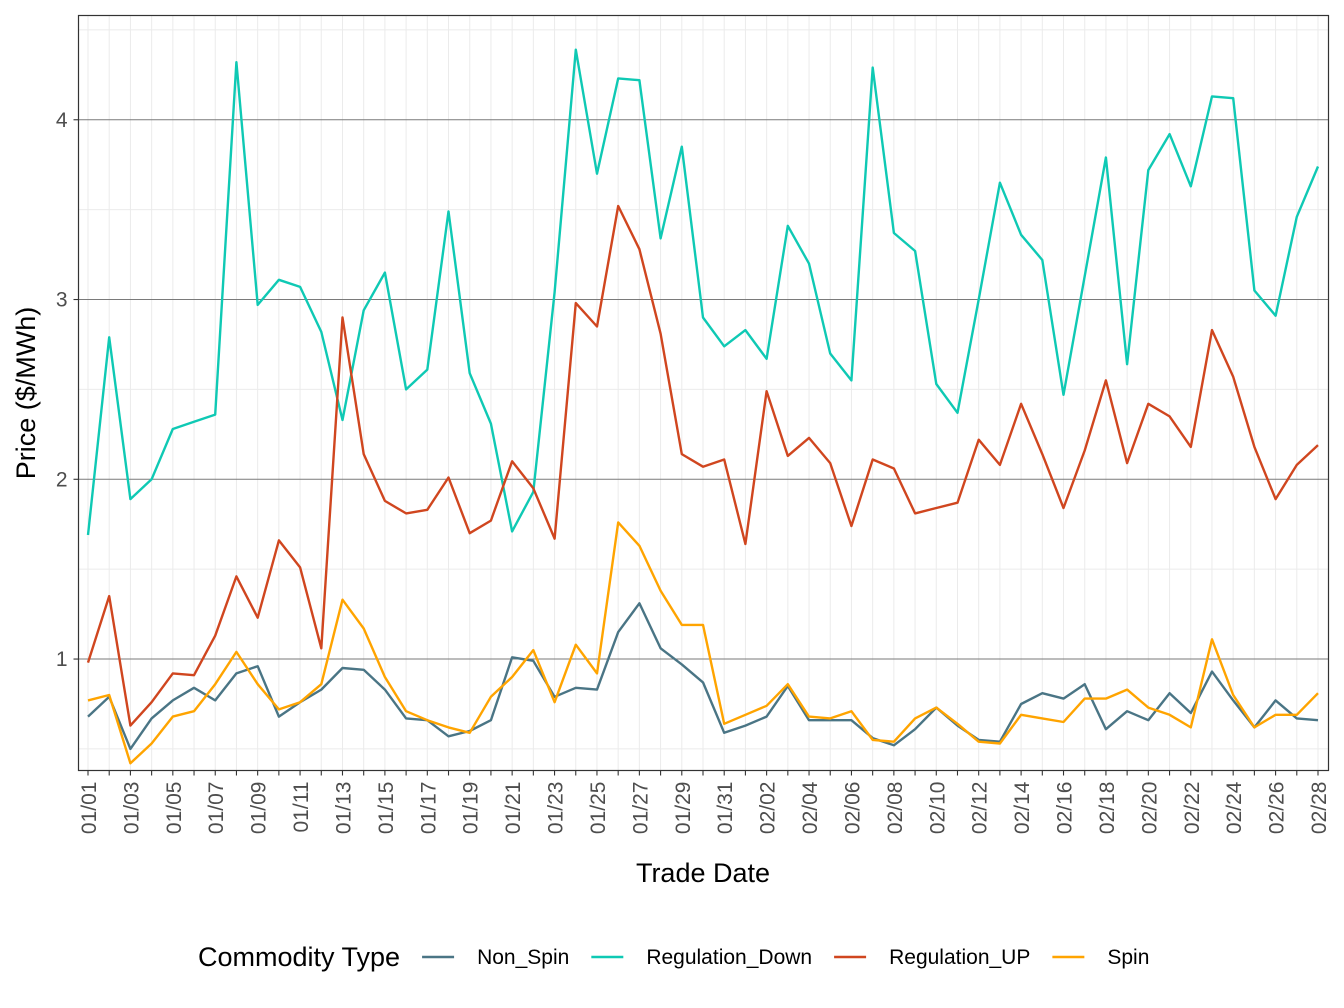 This screenshot has height=1008, width=1344. Describe the element at coordinates (852, 808) in the screenshot. I see `x-tick-label: 02/06` at that location.